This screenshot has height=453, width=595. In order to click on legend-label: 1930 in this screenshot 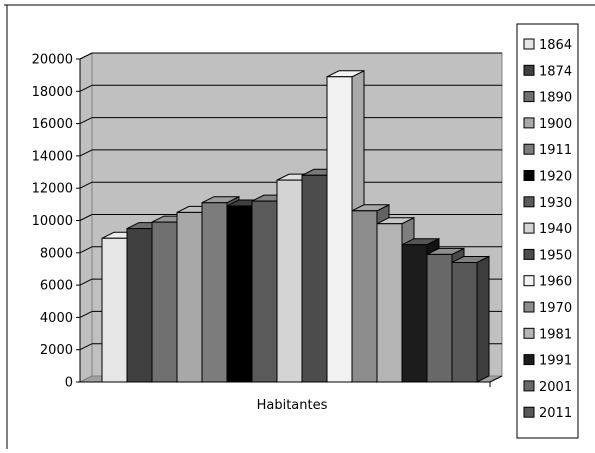, I will do `click(555, 203)`.